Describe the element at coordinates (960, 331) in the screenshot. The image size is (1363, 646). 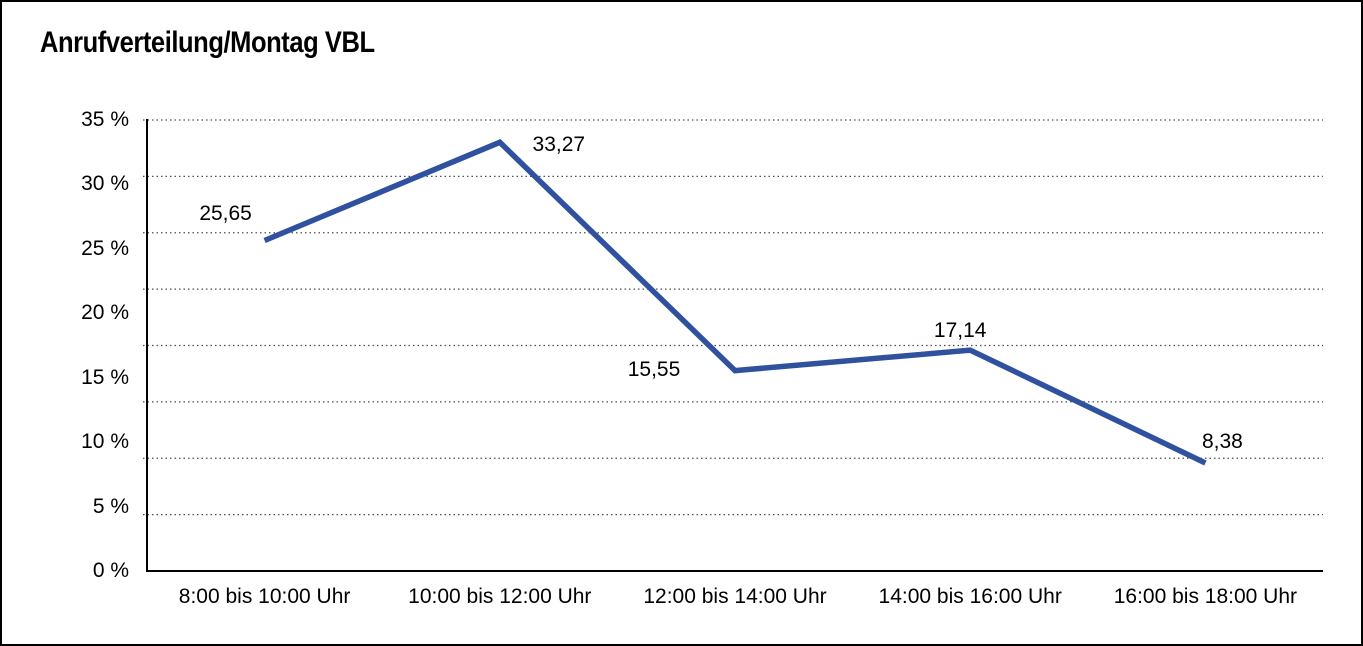
I see `data-point-label: 17,14` at that location.